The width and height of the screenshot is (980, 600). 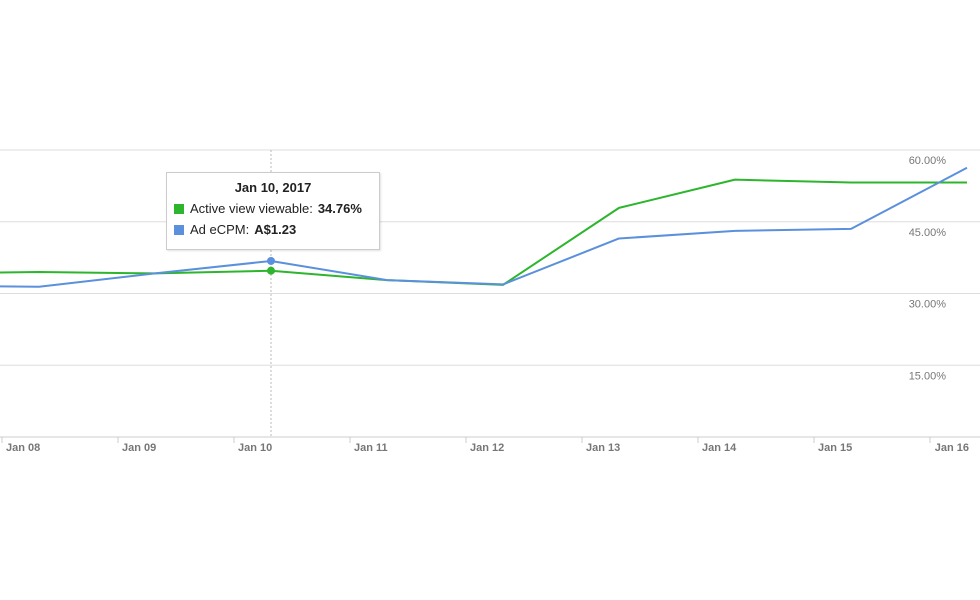 What do you see at coordinates (271, 270) in the screenshot?
I see `highlight-point-active-view` at bounding box center [271, 270].